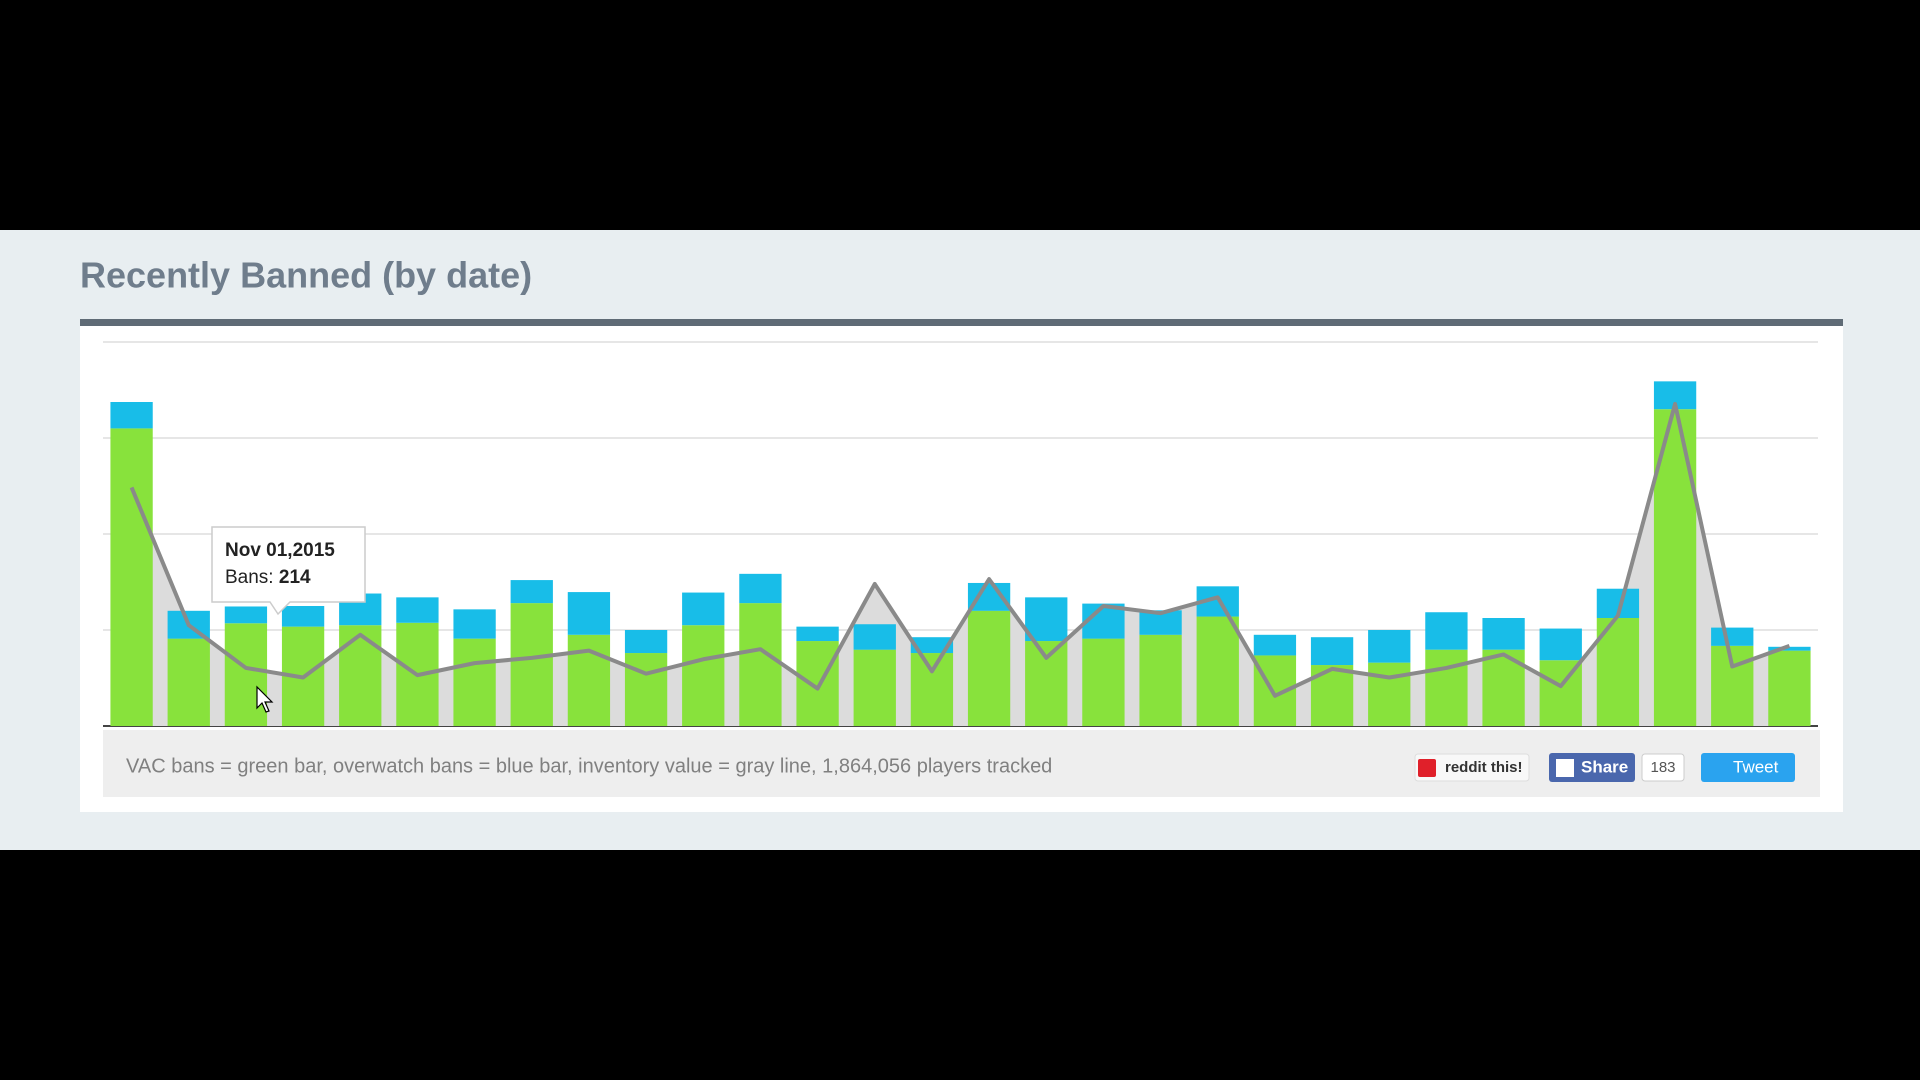 The width and height of the screenshot is (1920, 1080). What do you see at coordinates (280, 550) in the screenshot?
I see `tooltip-date: Nov 01,2015` at bounding box center [280, 550].